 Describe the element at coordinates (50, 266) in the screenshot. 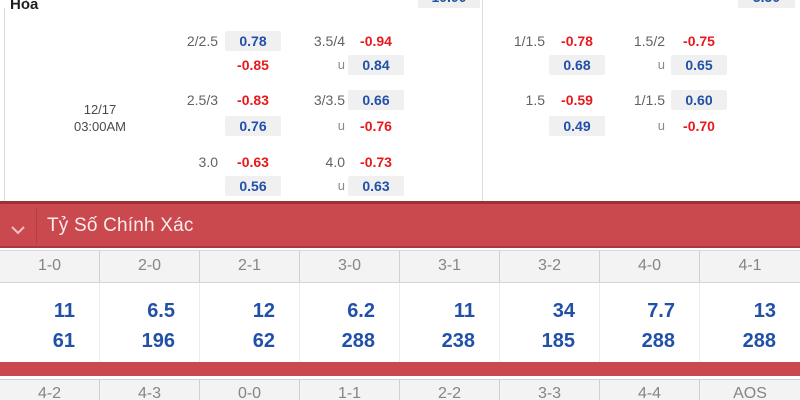

I see `score-header-cell: 1-0` at that location.